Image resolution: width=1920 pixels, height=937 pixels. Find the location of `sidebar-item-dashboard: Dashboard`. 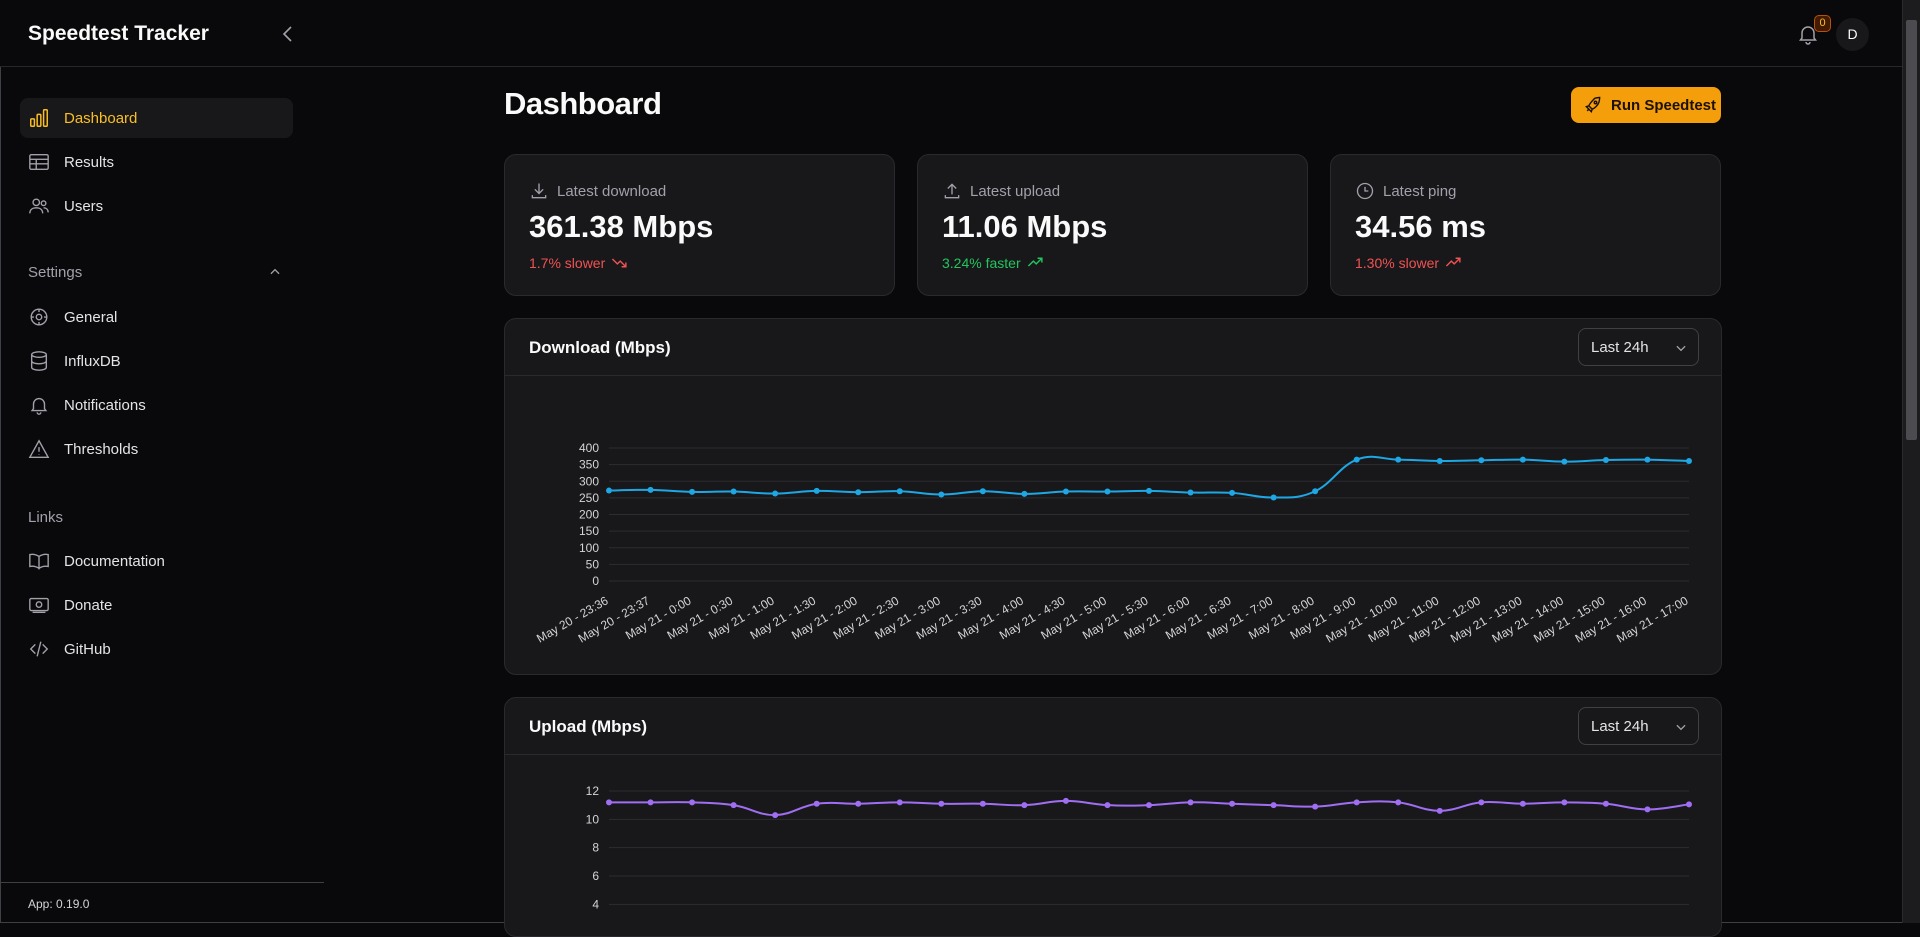

sidebar-item-dashboard: Dashboard is located at coordinates (156, 118).